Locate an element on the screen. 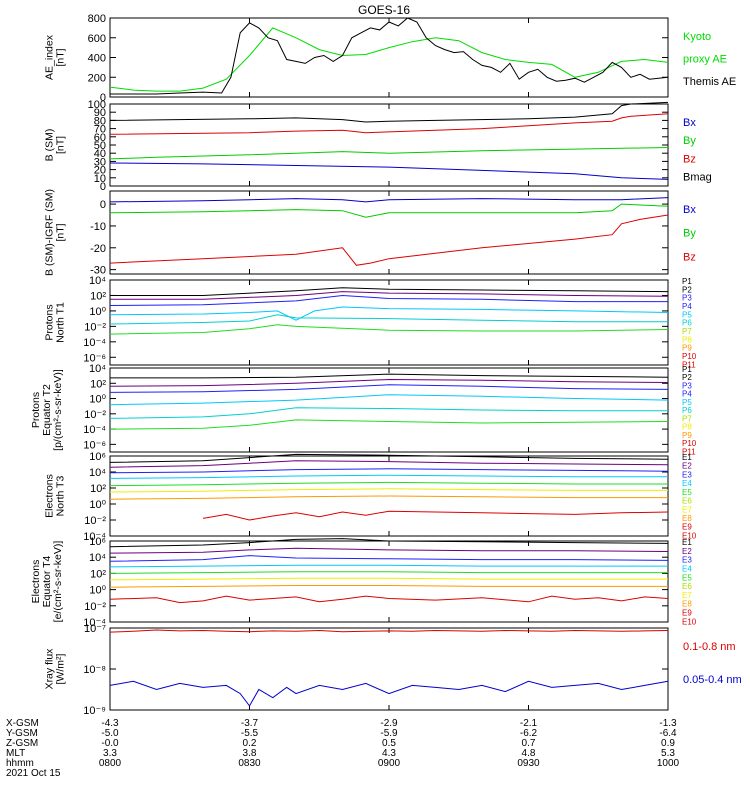 This screenshot has width=750, height=800. series-bmag is located at coordinates (389, 112).